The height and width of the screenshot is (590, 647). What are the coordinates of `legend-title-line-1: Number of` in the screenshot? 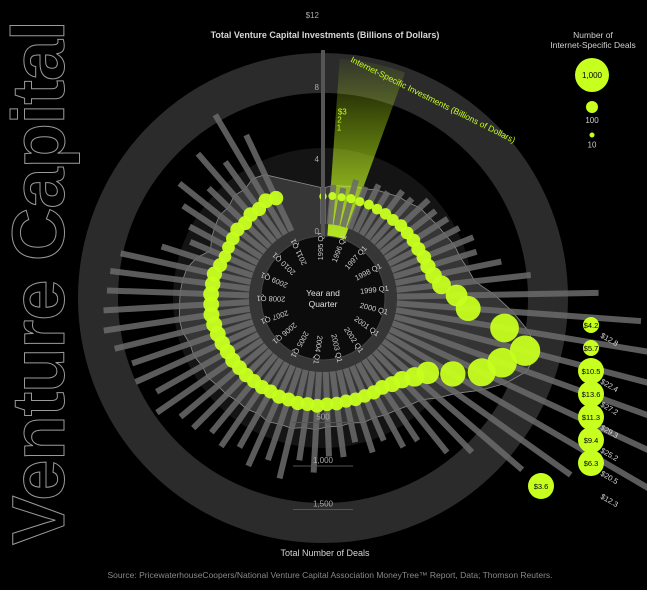 It's located at (593, 35).